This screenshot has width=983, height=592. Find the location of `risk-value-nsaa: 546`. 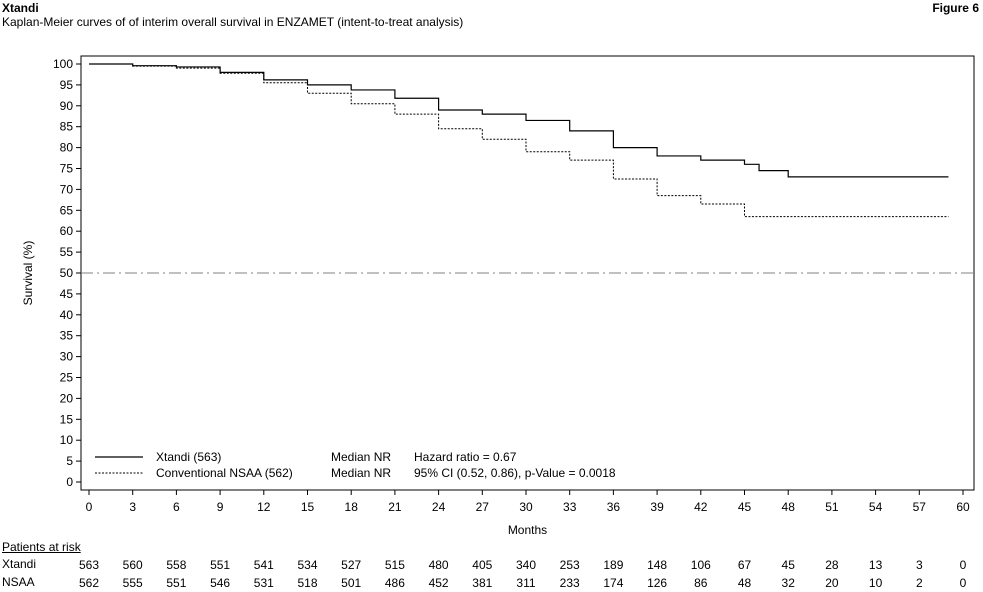

risk-value-nsaa: 546 is located at coordinates (220, 583).